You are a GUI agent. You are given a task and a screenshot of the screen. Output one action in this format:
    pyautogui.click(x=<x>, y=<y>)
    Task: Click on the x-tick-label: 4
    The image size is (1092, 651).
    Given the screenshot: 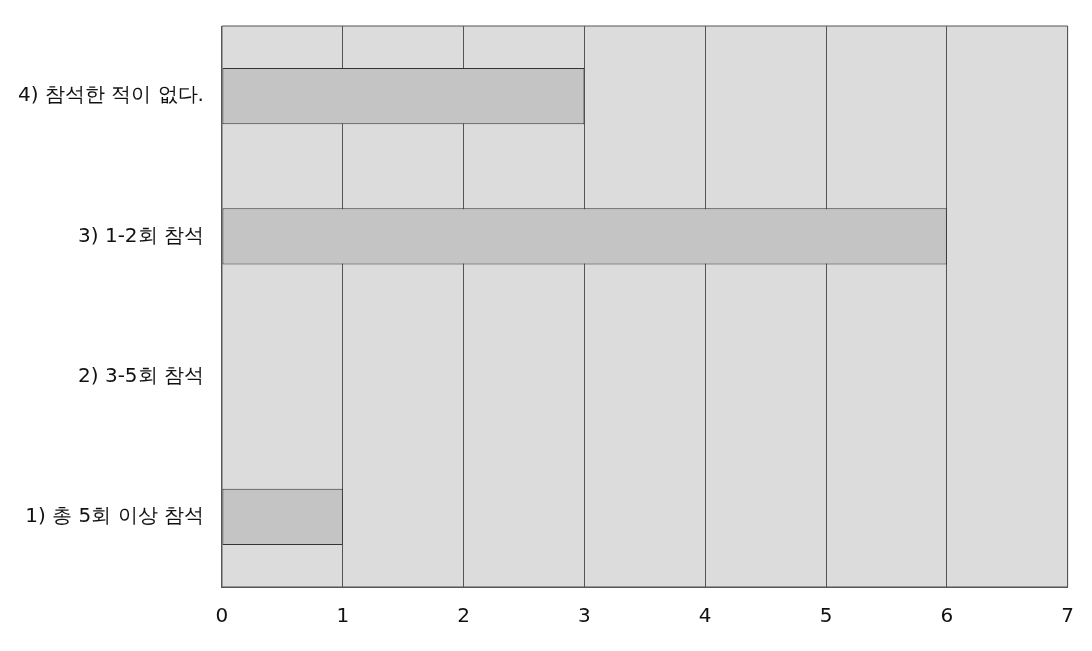 What is the action you would take?
    pyautogui.click(x=705, y=615)
    